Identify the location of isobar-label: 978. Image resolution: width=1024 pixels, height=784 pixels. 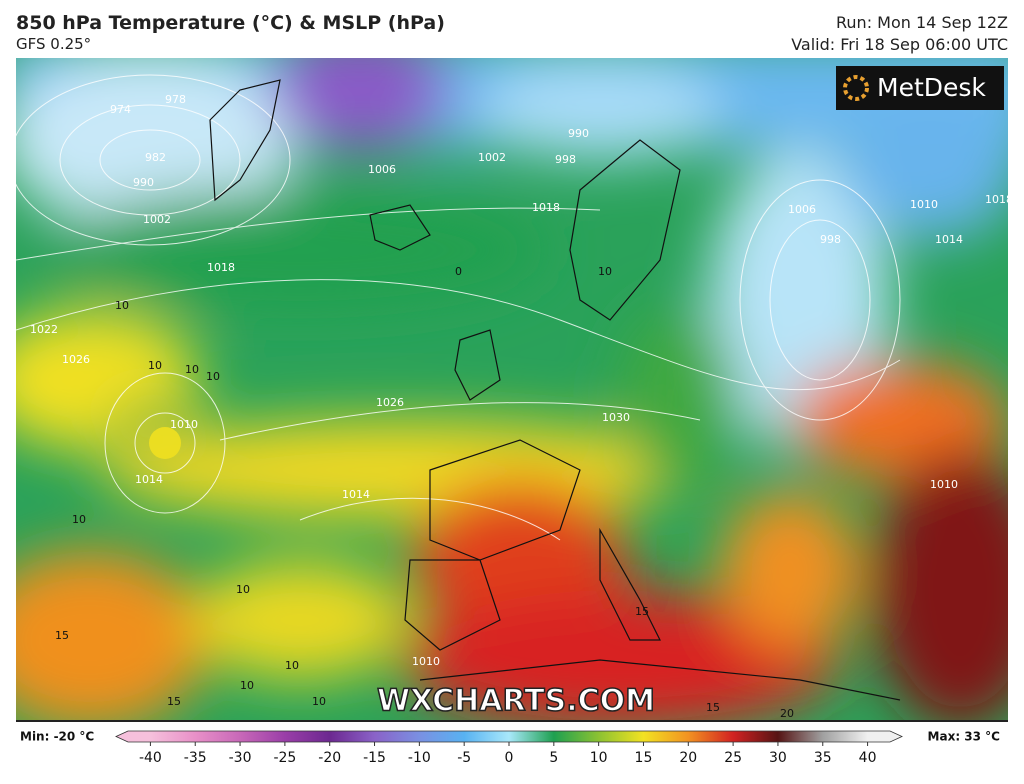
(175, 99).